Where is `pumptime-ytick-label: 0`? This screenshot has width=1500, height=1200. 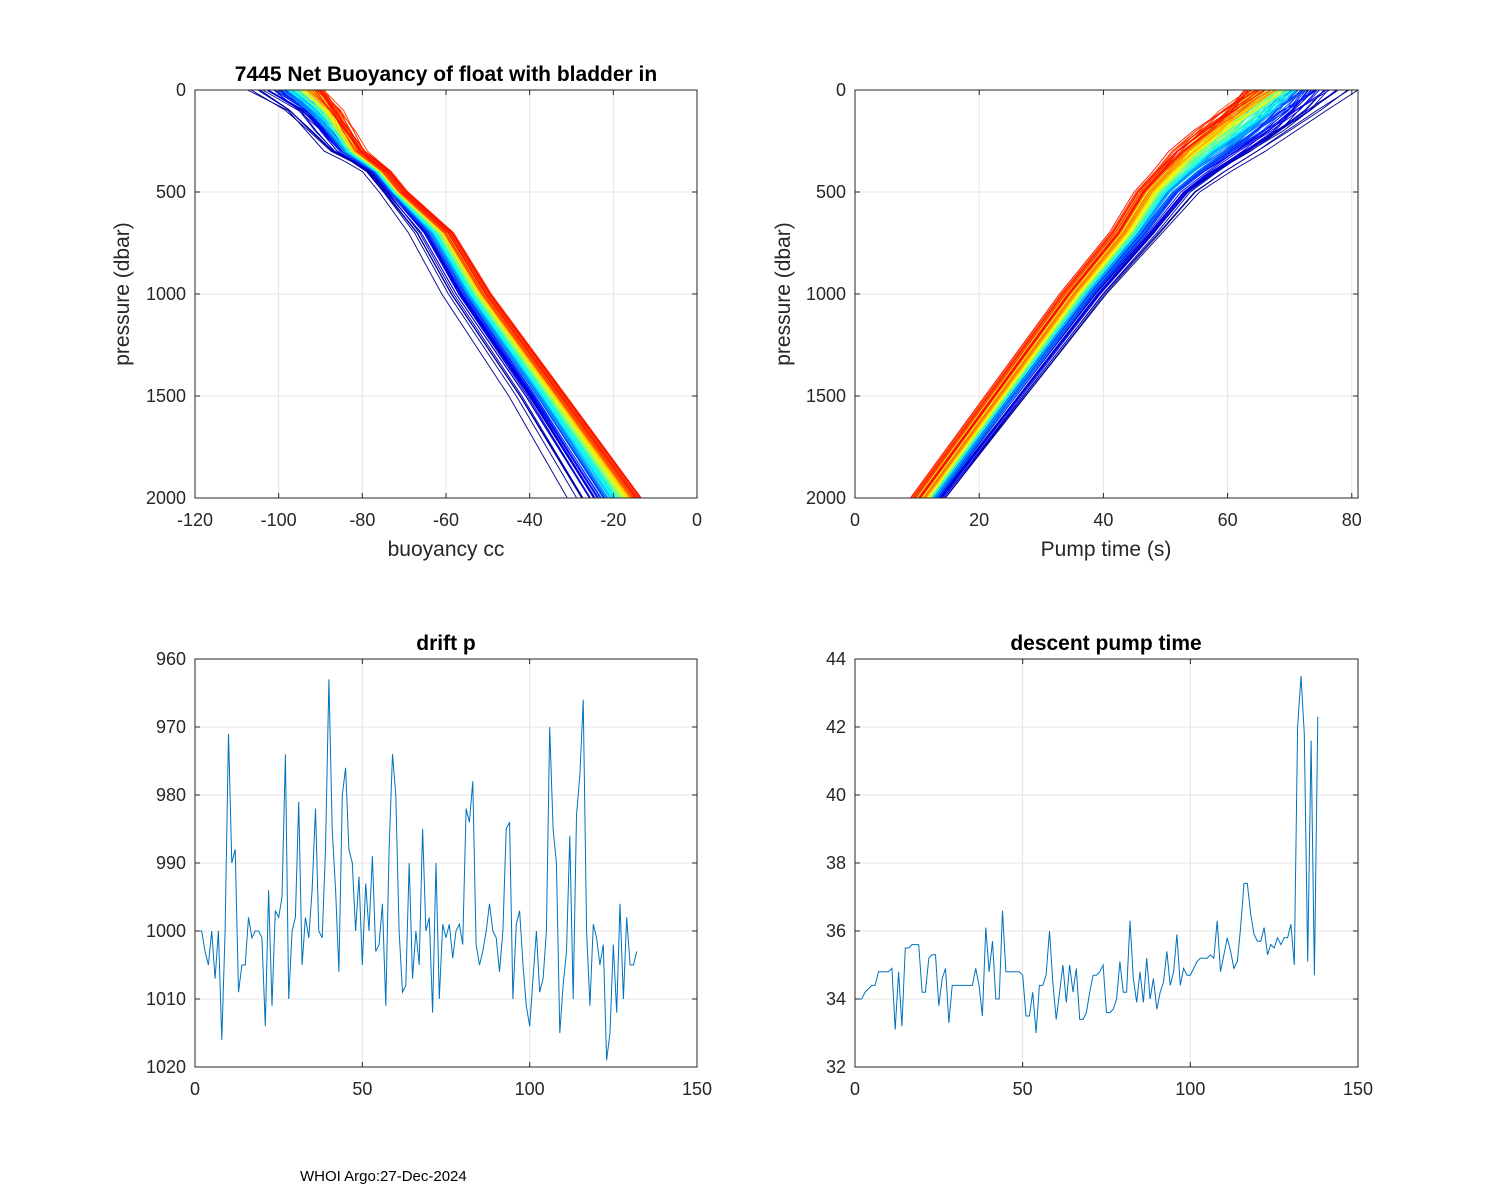 pumptime-ytick-label: 0 is located at coordinates (841, 90).